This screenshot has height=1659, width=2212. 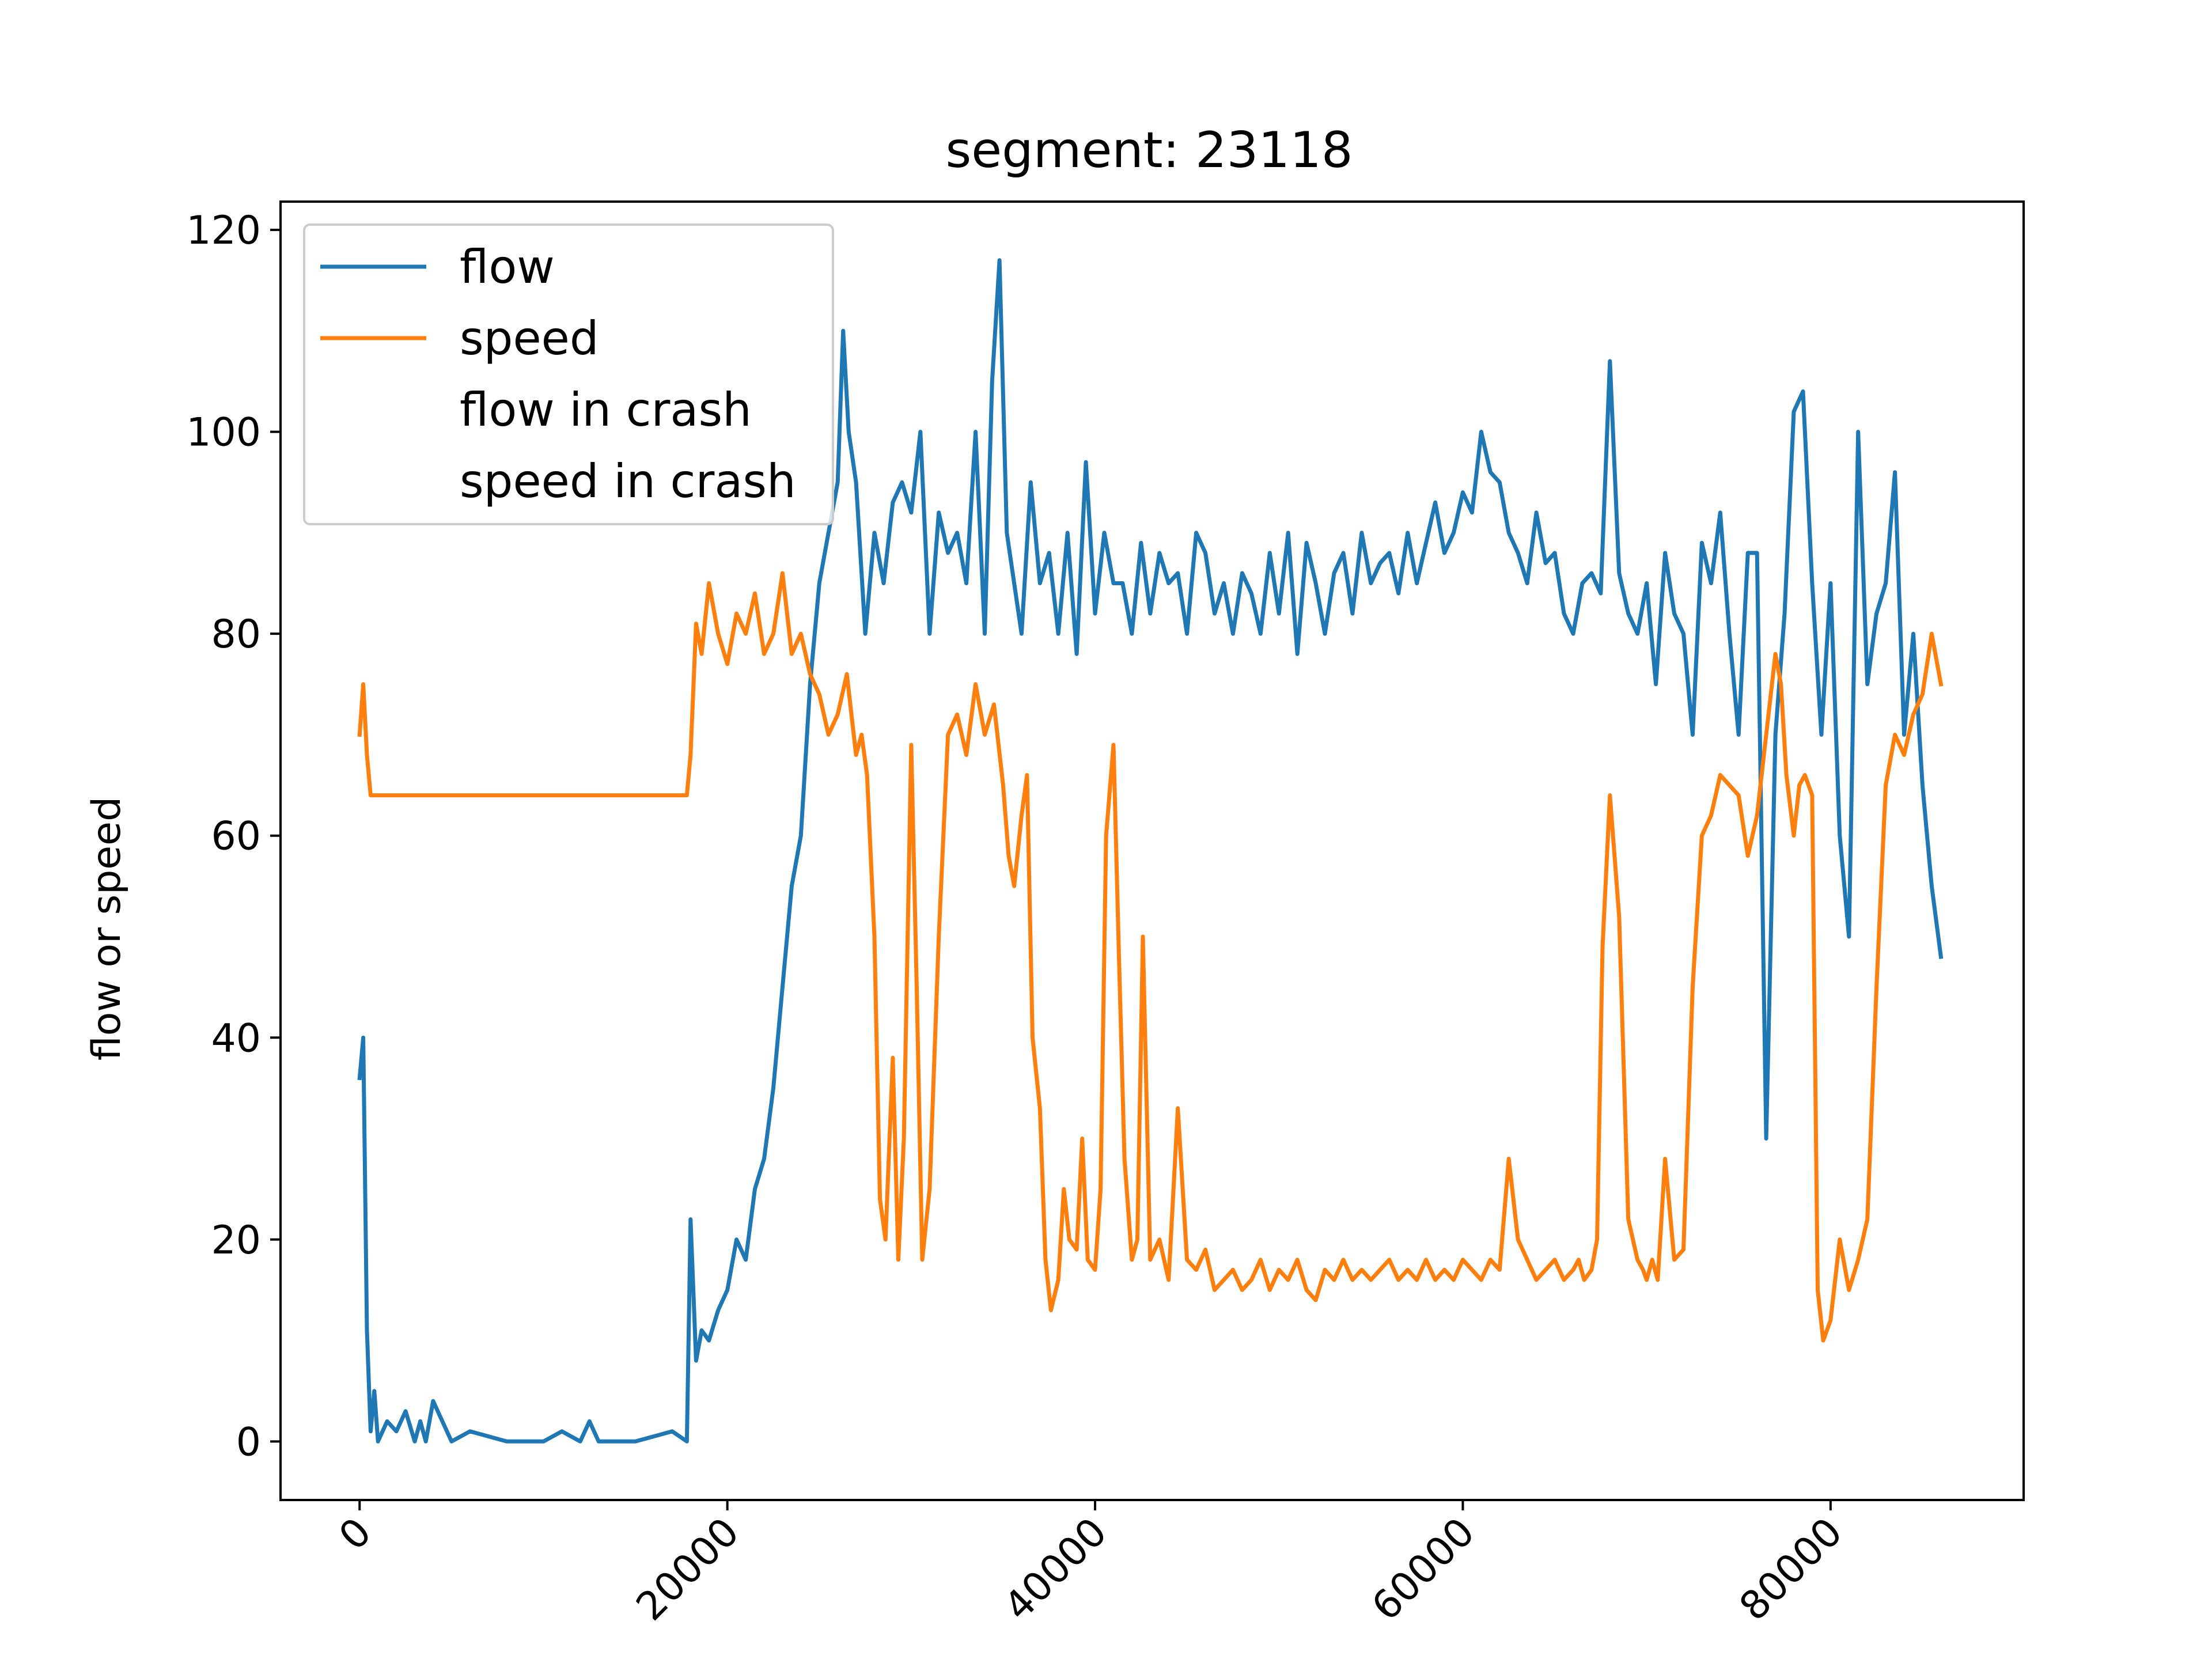 I want to click on y-tick-label: 80, so click(x=236, y=634).